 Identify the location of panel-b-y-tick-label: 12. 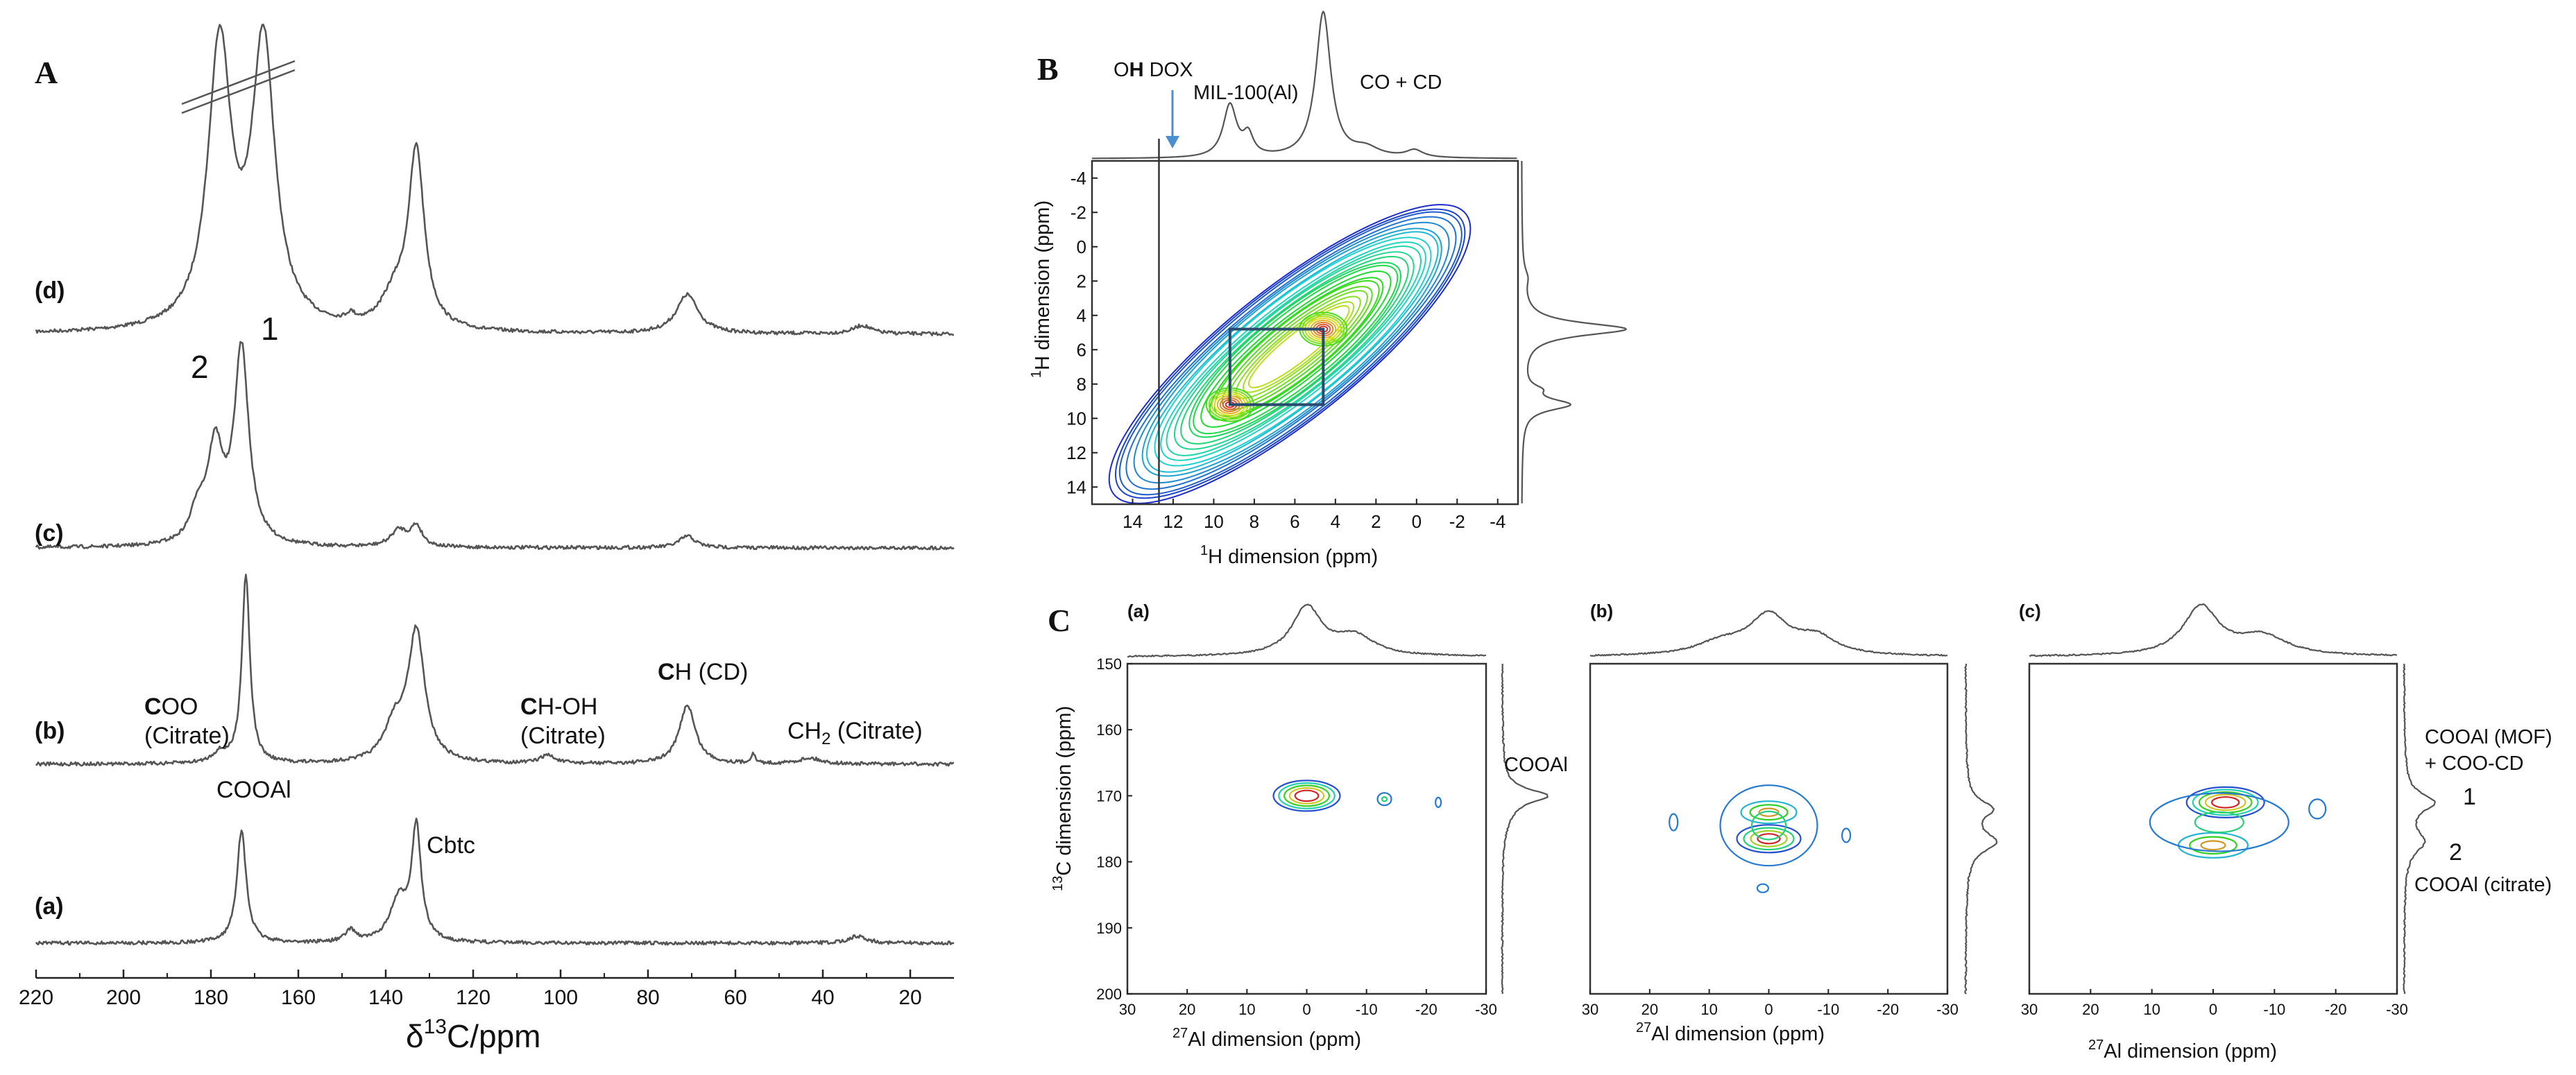
(1076, 452).